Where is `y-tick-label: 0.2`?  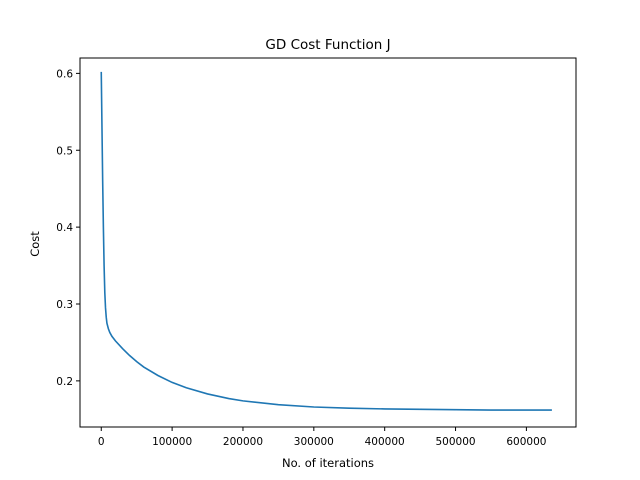 y-tick-label: 0.2 is located at coordinates (64, 382).